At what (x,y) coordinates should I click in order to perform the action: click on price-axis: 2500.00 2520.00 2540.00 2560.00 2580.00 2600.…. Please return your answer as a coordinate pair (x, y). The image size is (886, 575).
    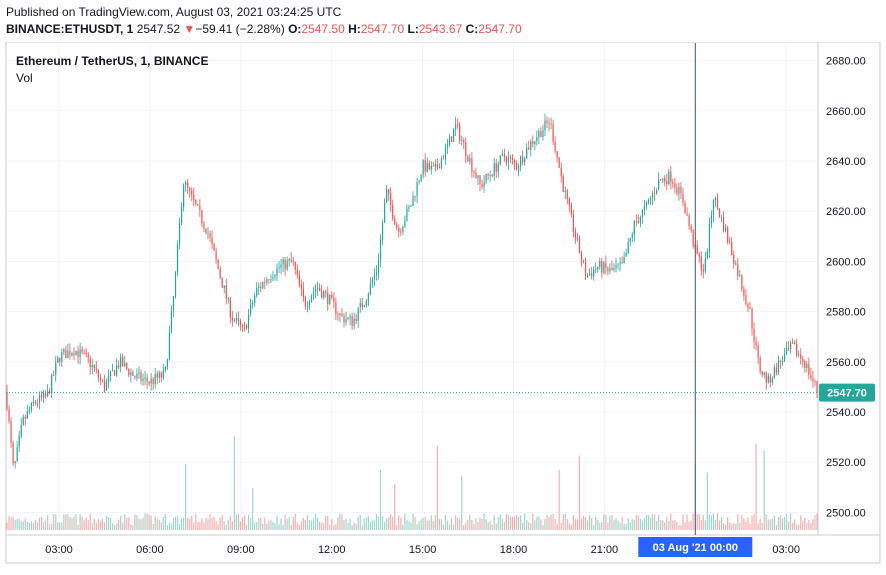
    Looking at the image, I should click on (841, 289).